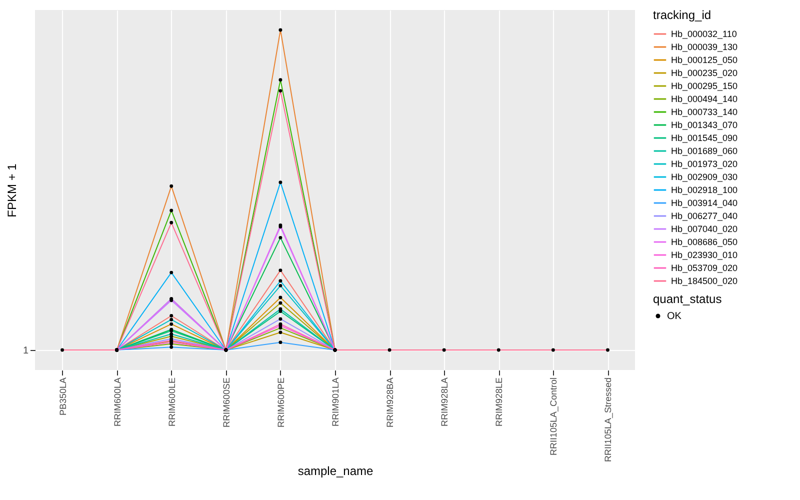  Describe the element at coordinates (281, 403) in the screenshot. I see `x-tick-label: RRIM600PE` at that location.